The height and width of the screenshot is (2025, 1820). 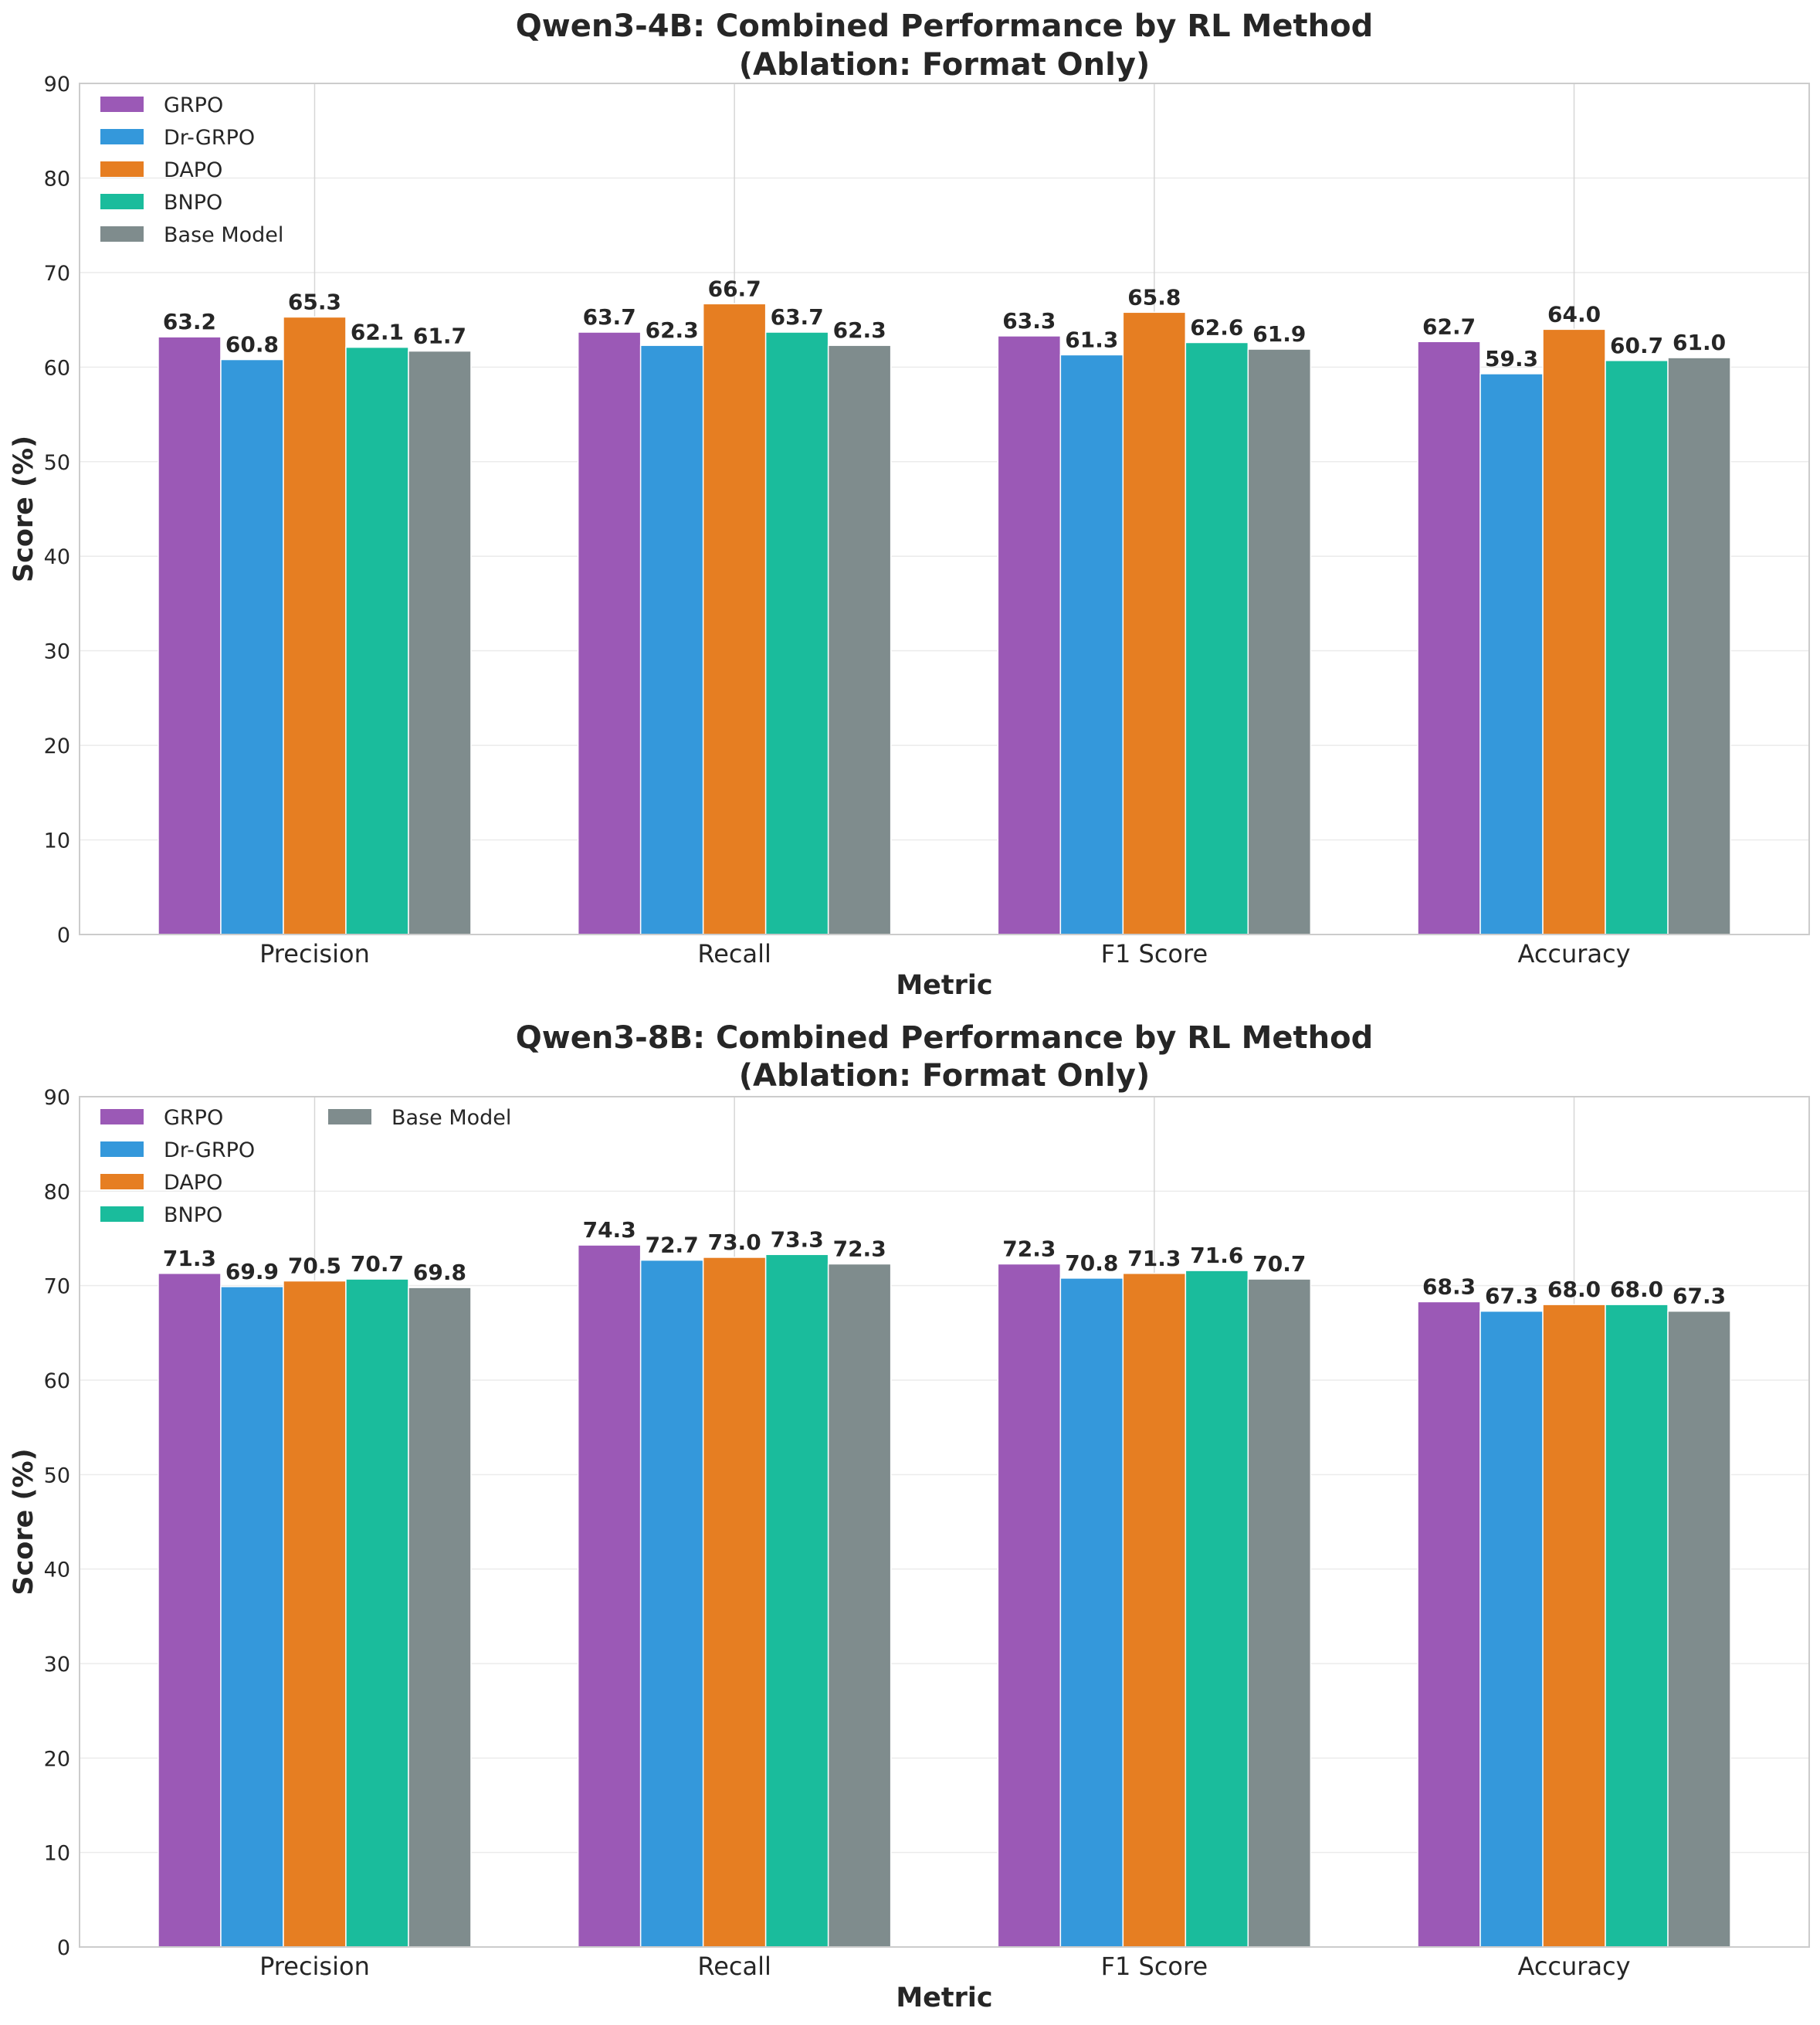 What do you see at coordinates (609, 1230) in the screenshot?
I see `data-label: 74.3` at bounding box center [609, 1230].